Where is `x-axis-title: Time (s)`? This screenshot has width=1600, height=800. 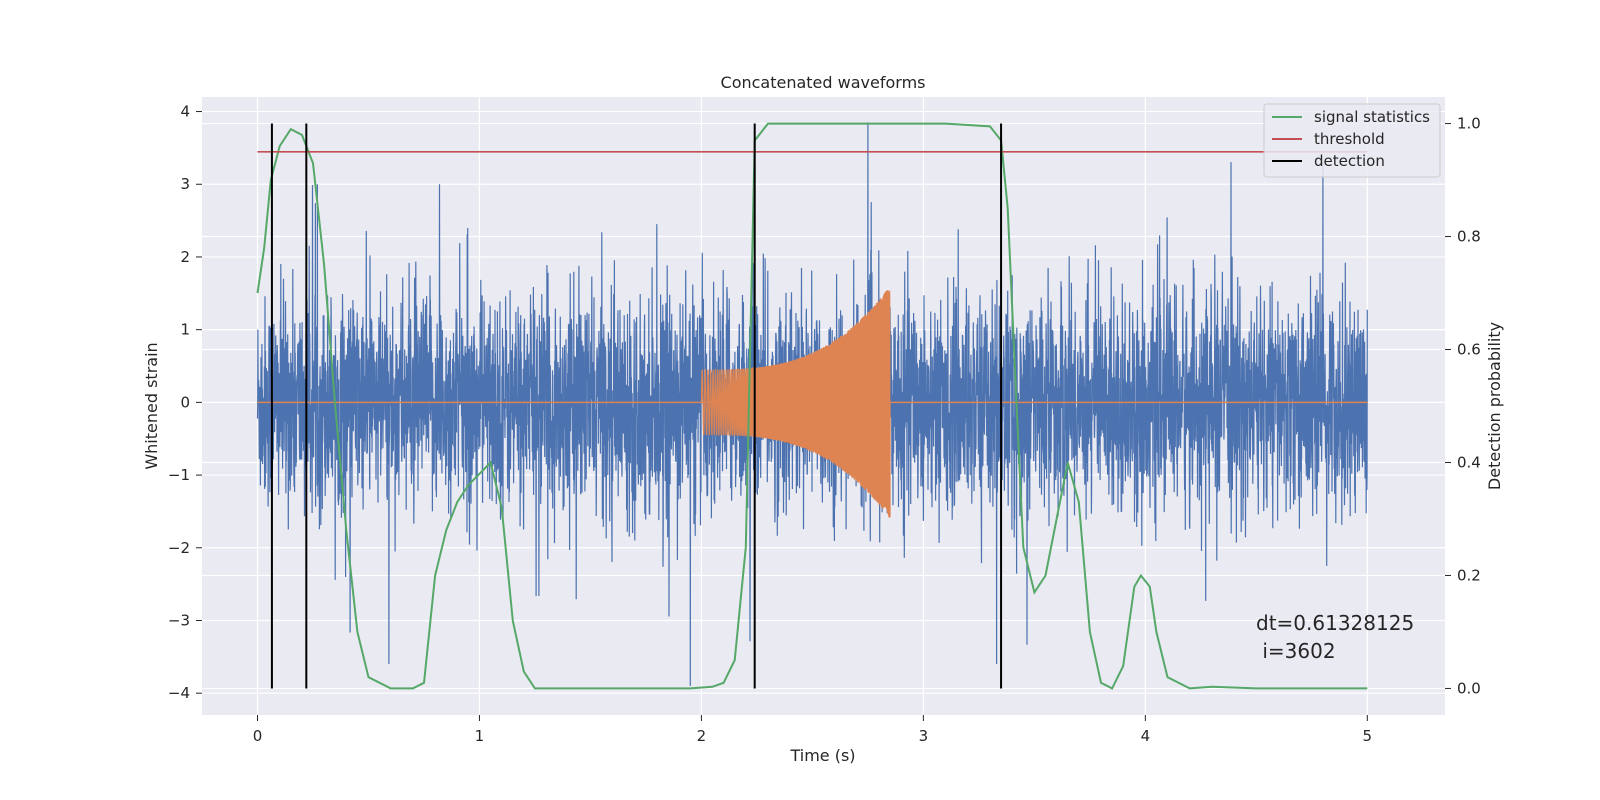
x-axis-title: Time (s) is located at coordinates (822, 755).